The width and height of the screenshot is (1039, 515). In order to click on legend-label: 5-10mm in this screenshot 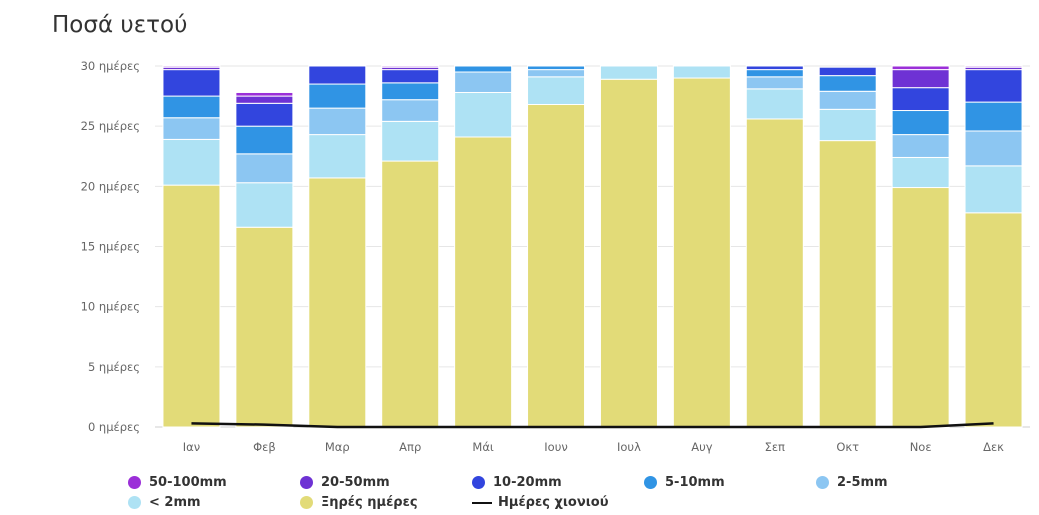, I will do `click(695, 482)`.